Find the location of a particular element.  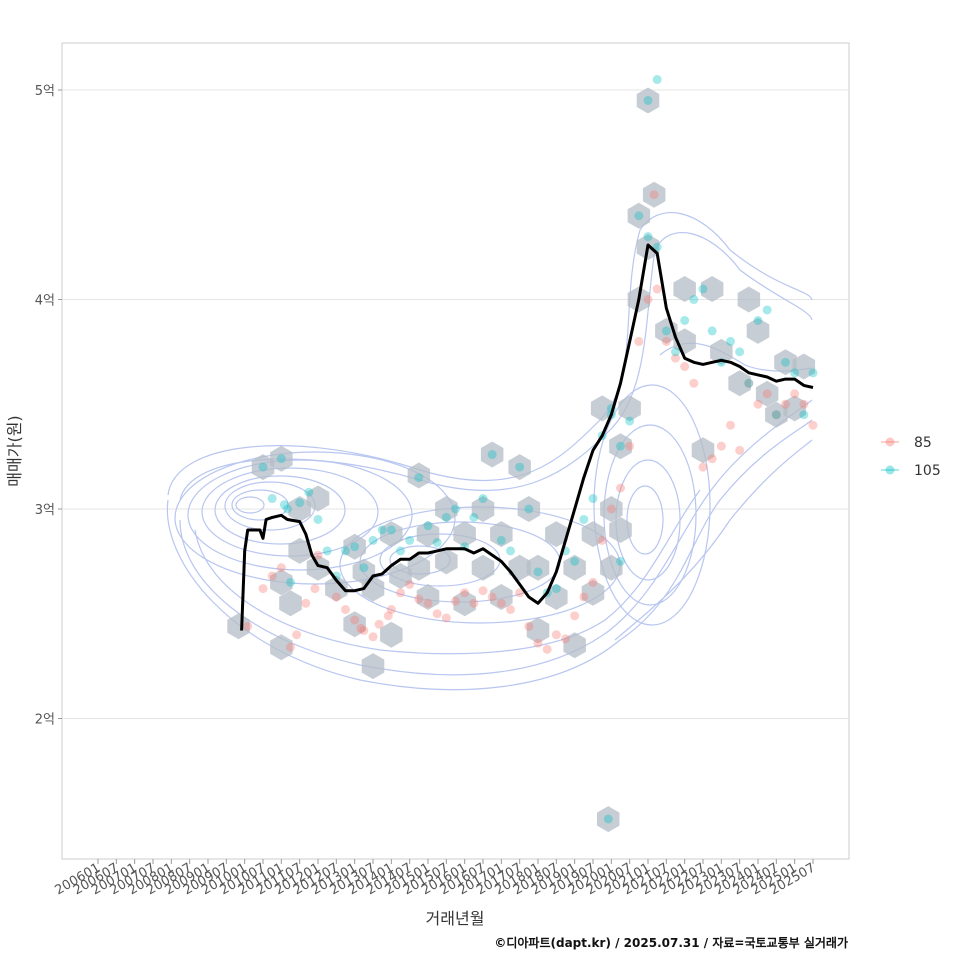

y-axis: 2억 3억 4억 5억 is located at coordinates (48, 406).